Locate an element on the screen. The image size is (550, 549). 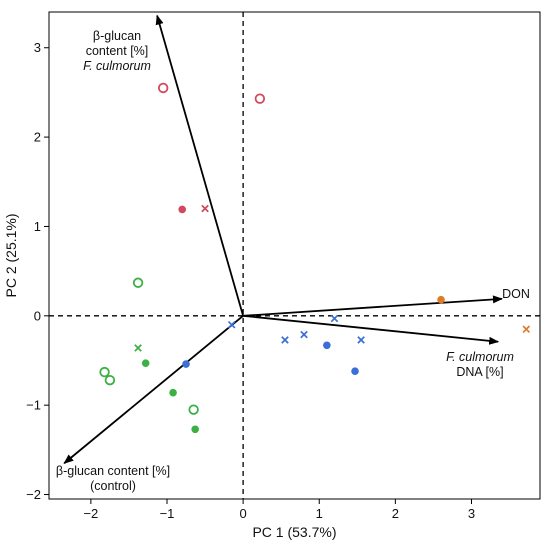
y-tick-label: −2 is located at coordinates (33, 494).